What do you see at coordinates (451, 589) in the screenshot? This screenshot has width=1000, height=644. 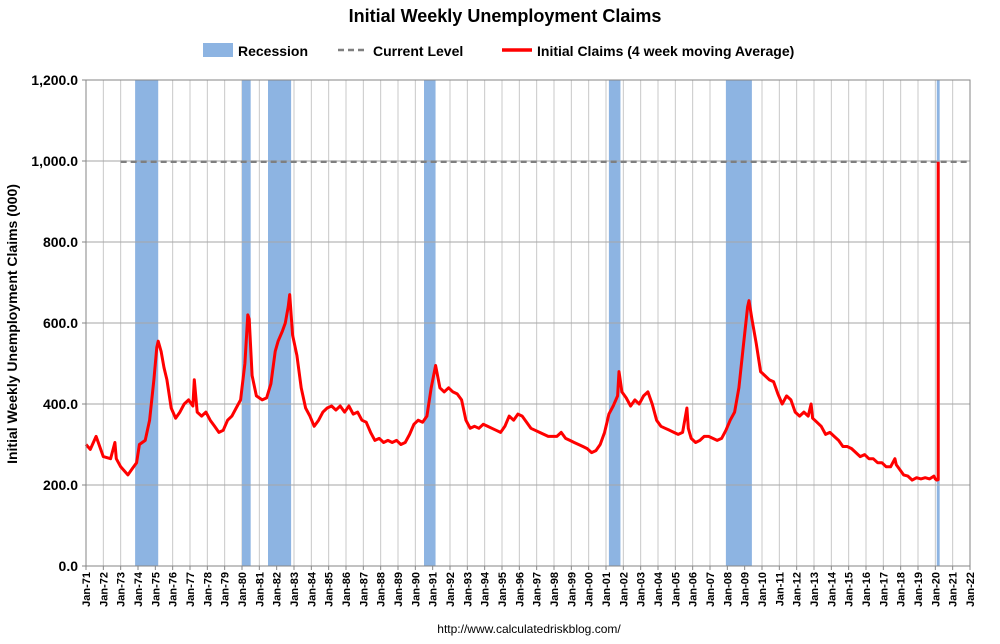 I see `x-tick-label: Jan-92` at bounding box center [451, 589].